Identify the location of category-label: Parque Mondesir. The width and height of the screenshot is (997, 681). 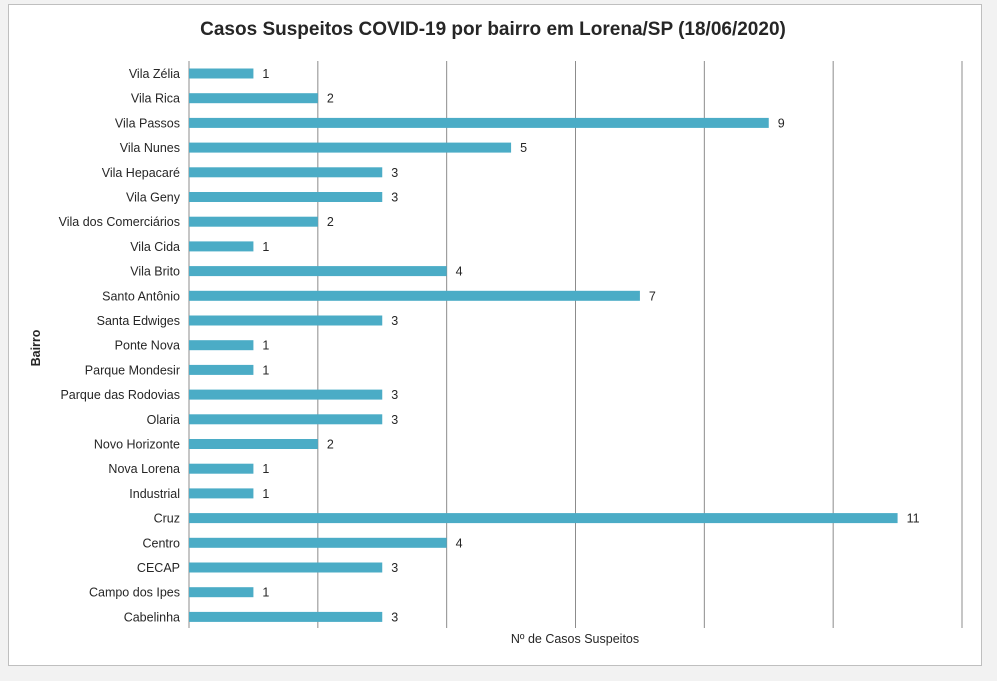
(132, 370).